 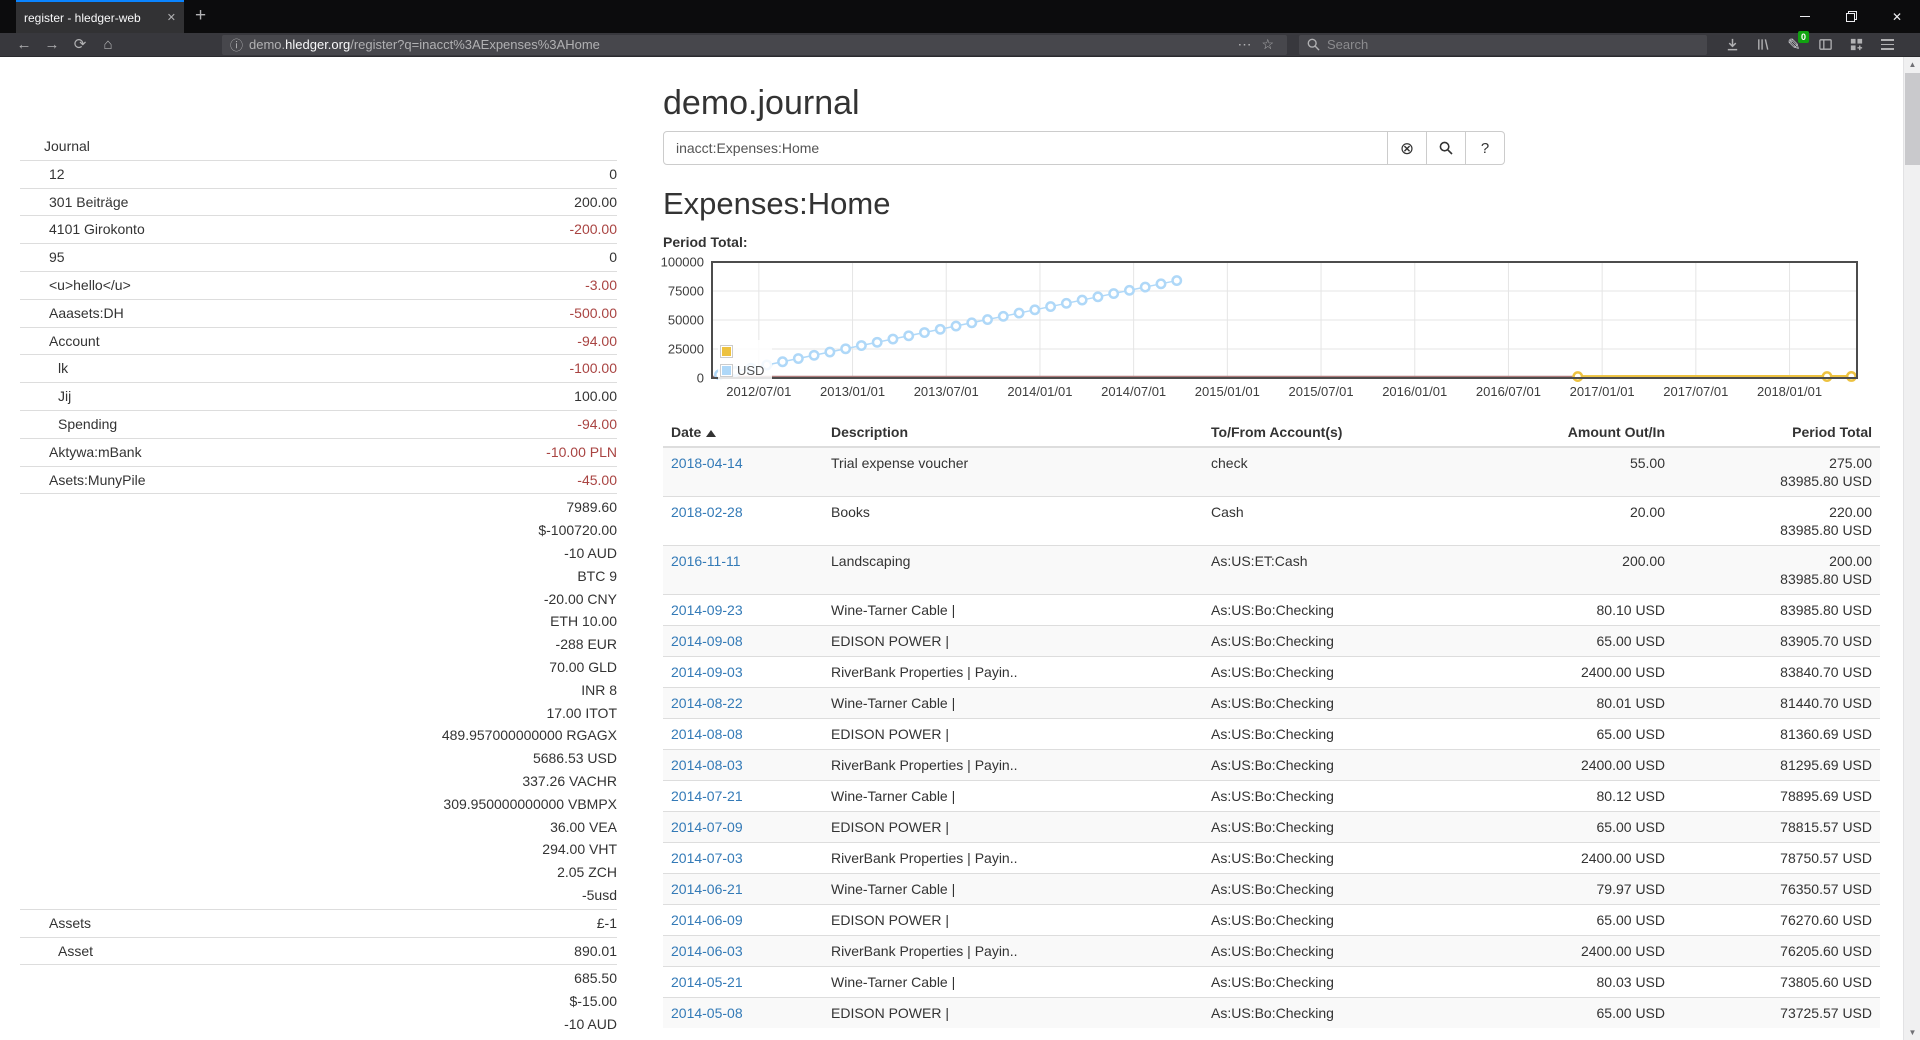 I want to click on account-link: 95, so click(x=57, y=257).